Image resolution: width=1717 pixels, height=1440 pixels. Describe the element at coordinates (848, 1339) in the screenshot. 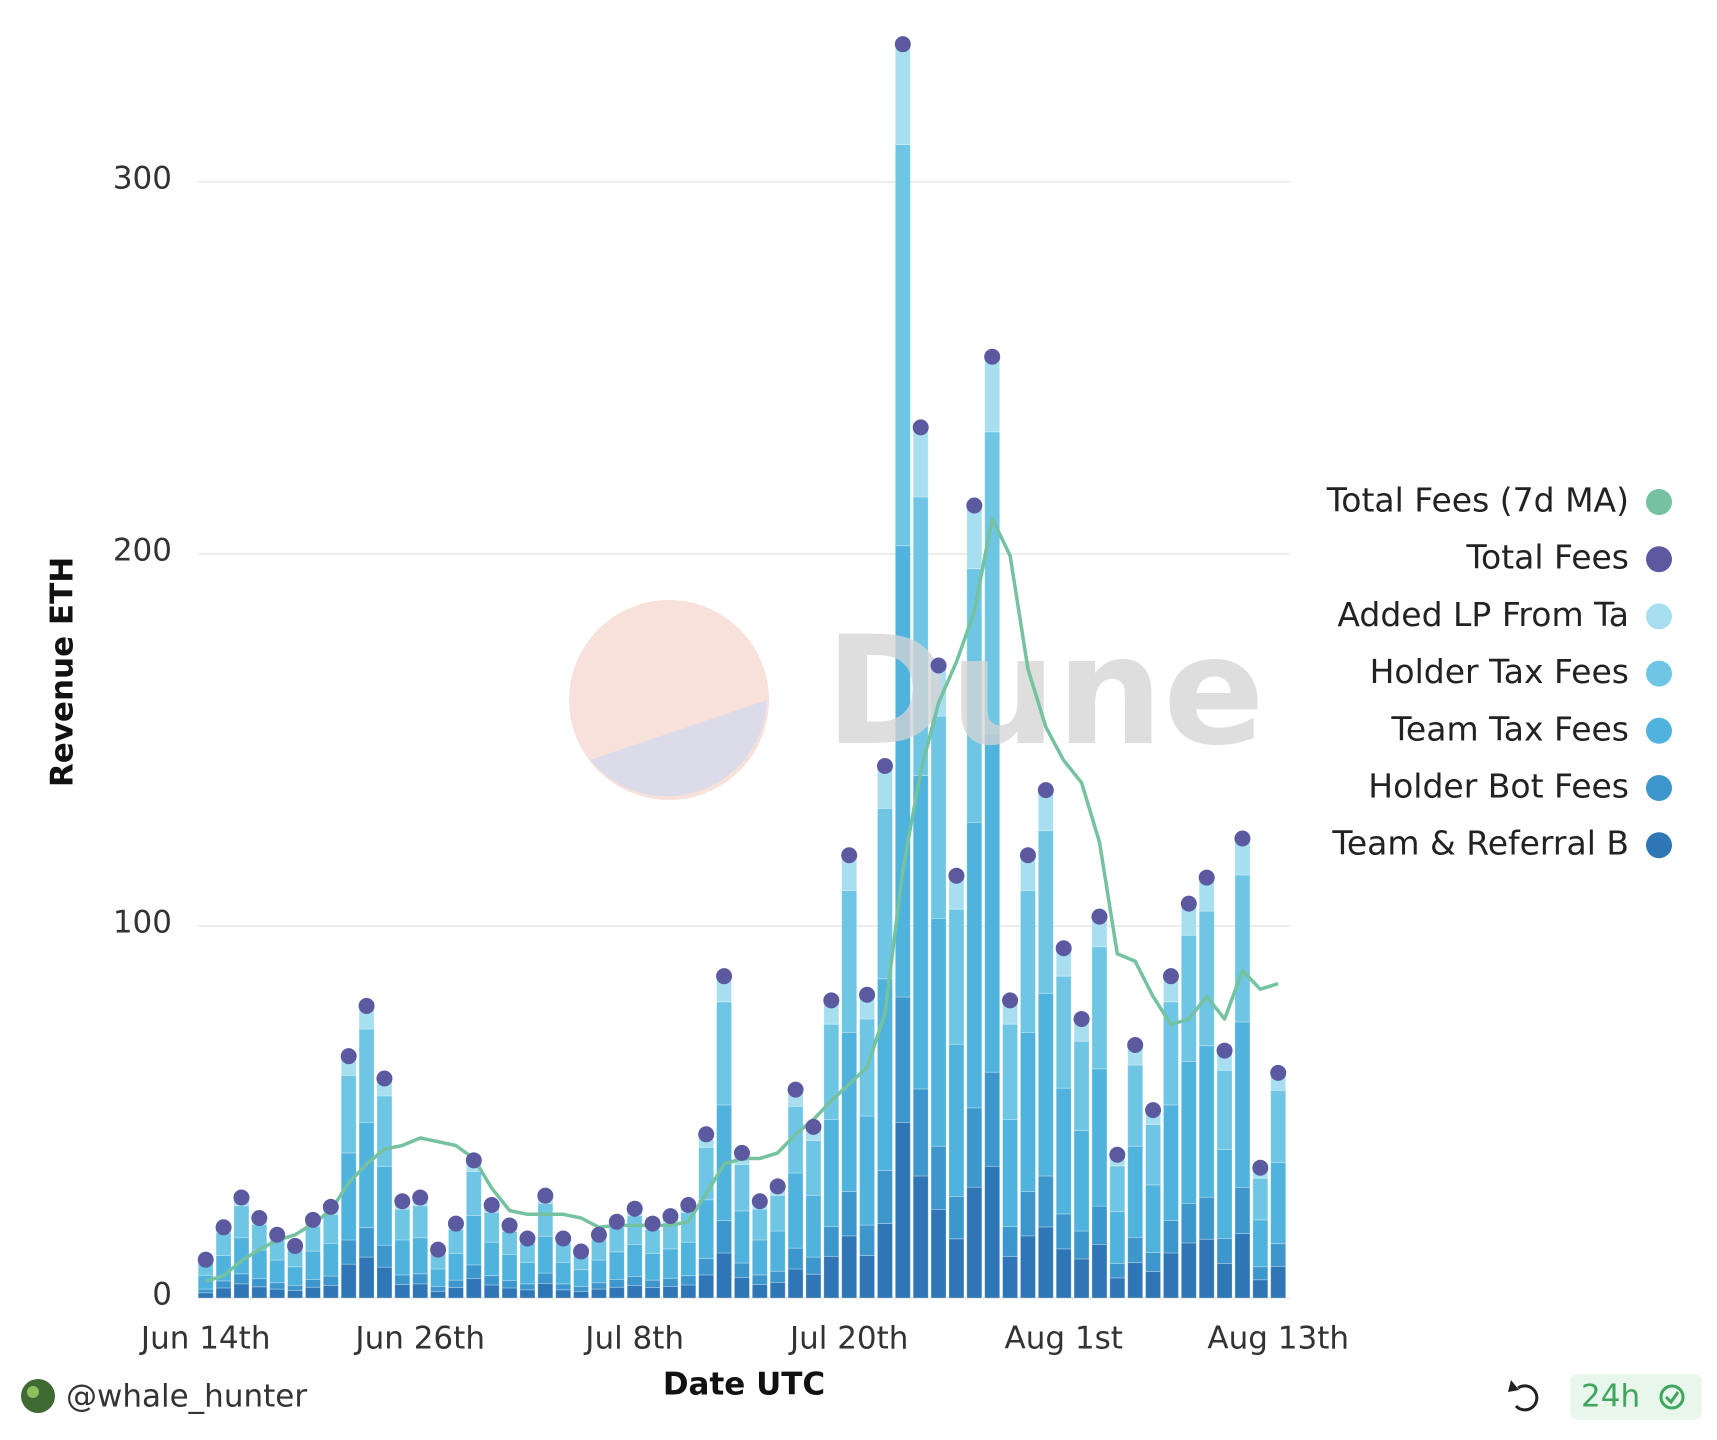

I see `x-tick-label: Jul 20th` at that location.